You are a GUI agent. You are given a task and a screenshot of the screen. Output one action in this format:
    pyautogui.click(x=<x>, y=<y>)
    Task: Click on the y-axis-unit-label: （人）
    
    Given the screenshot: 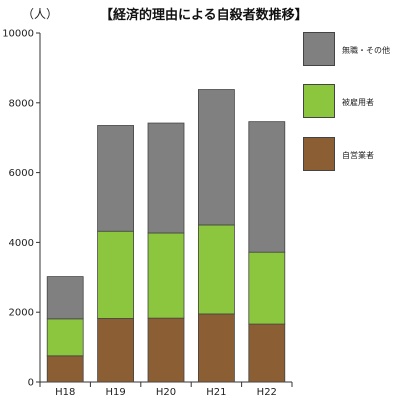 What is the action you would take?
    pyautogui.click(x=40, y=14)
    